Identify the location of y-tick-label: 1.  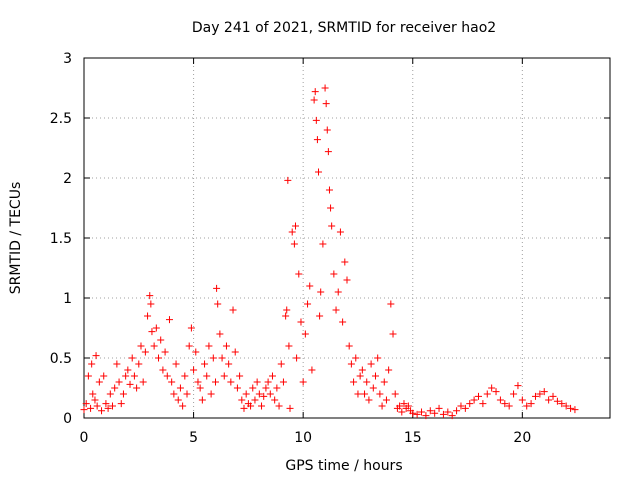
(67, 299).